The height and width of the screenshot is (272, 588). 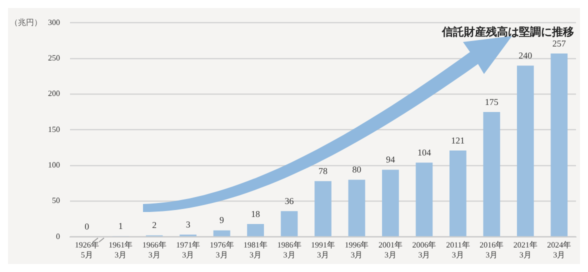 I want to click on data-label: 0, so click(x=87, y=227).